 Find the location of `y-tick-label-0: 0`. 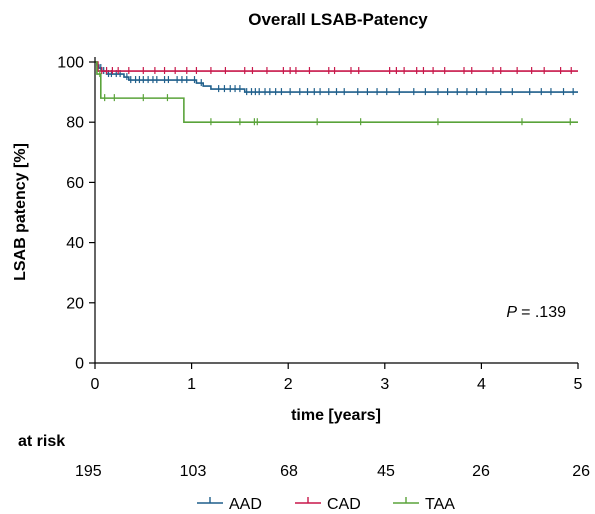

y-tick-label-0: 0 is located at coordinates (79, 364).